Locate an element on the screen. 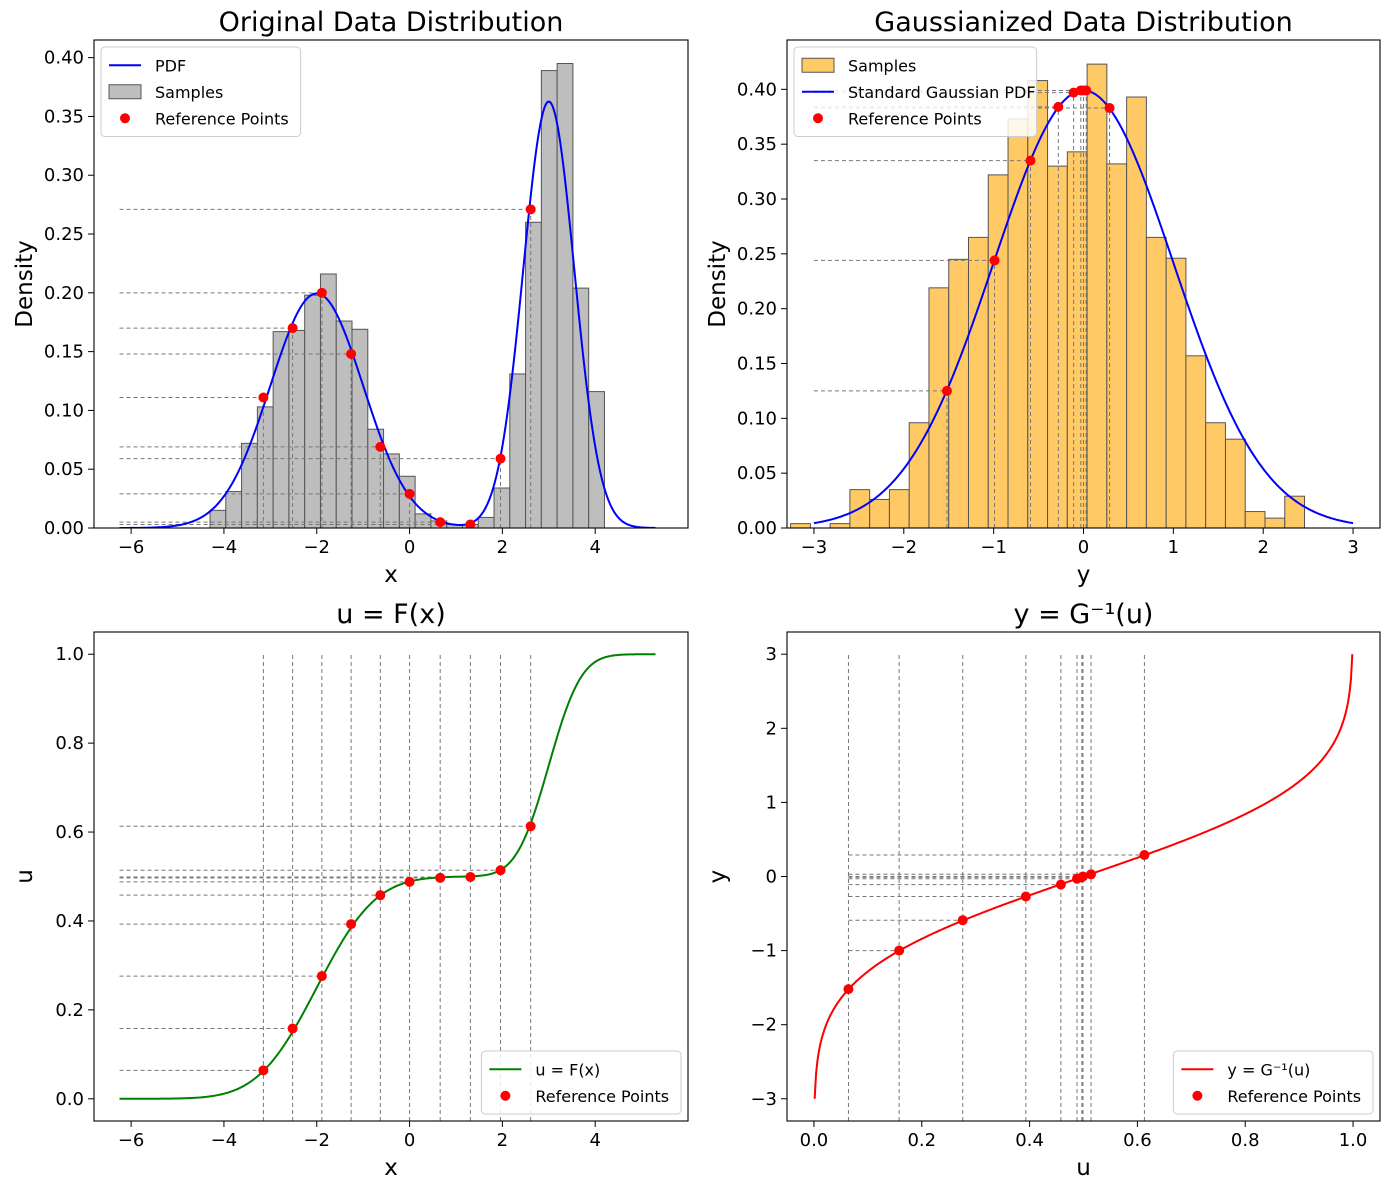 The width and height of the screenshot is (1389, 1193). x-tick-label: 0 is located at coordinates (409, 1140).